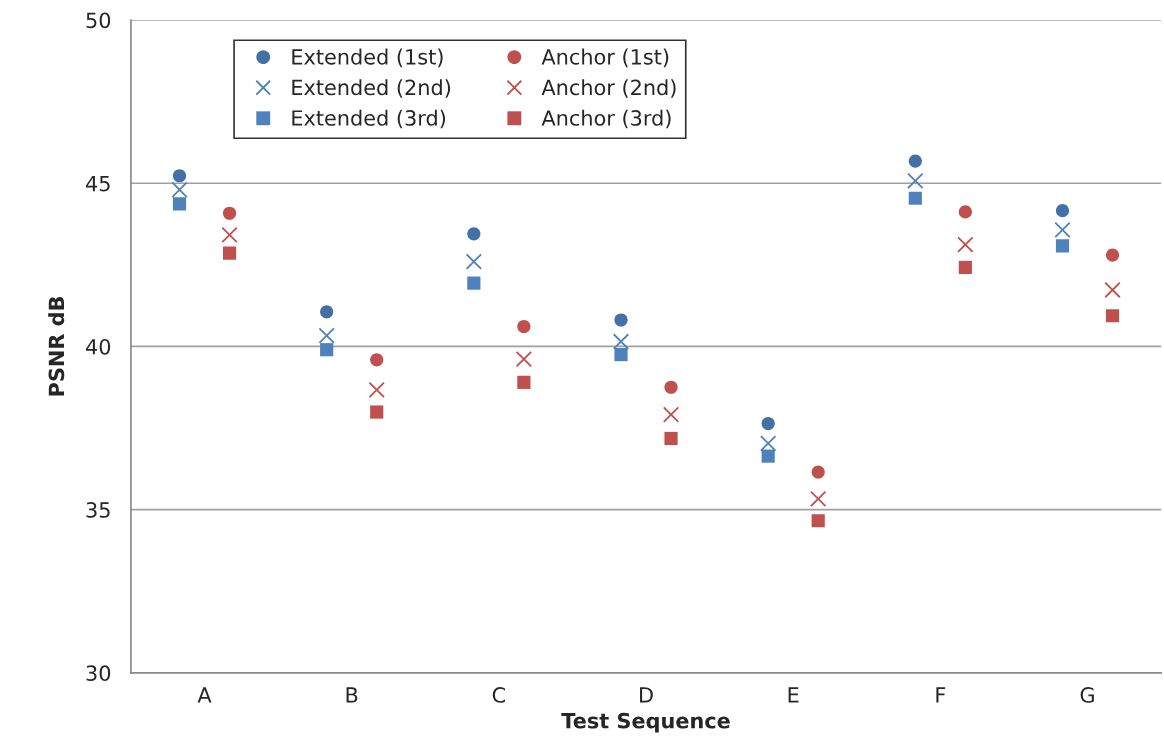 This screenshot has height=756, width=1164. What do you see at coordinates (1087, 695) in the screenshot?
I see `x-tick-label: G` at bounding box center [1087, 695].